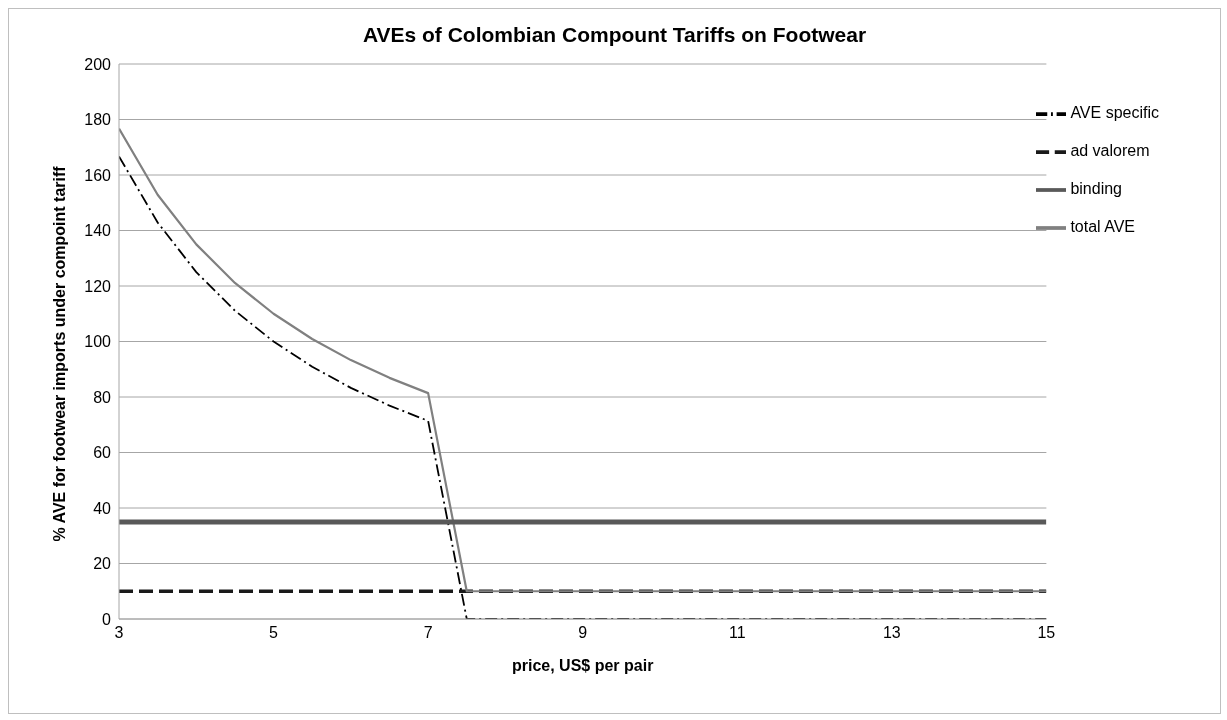  Describe the element at coordinates (102, 508) in the screenshot. I see `y-tick-label: 40` at that location.